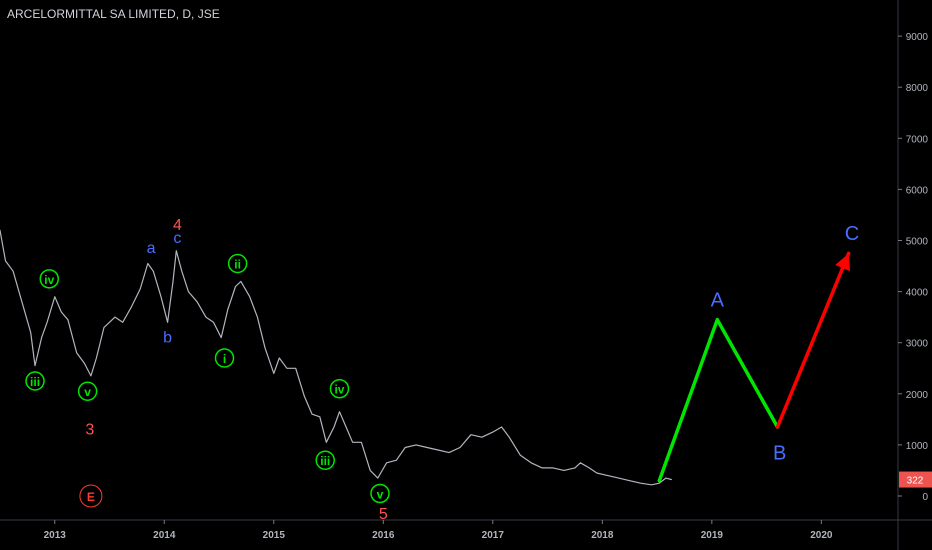  Describe the element at coordinates (177, 225) in the screenshot. I see `wave-label: 4` at that location.